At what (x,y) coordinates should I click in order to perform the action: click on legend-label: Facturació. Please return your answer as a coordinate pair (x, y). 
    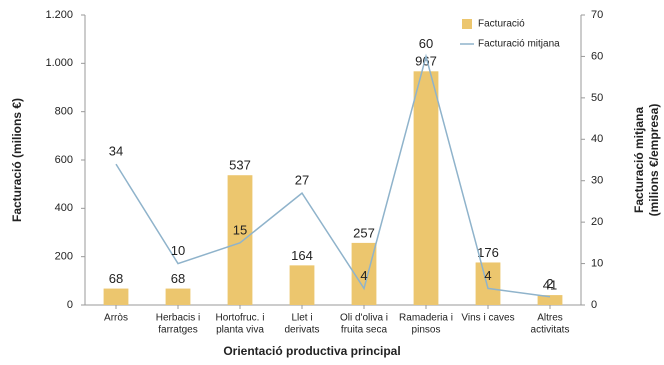
    Looking at the image, I should click on (501, 24).